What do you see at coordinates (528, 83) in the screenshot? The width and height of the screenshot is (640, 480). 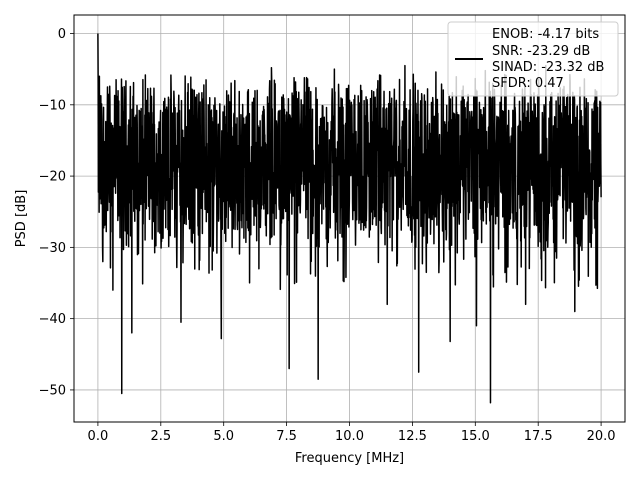 I see `legend-label-sfdr: SFDR: 0.47` at bounding box center [528, 83].